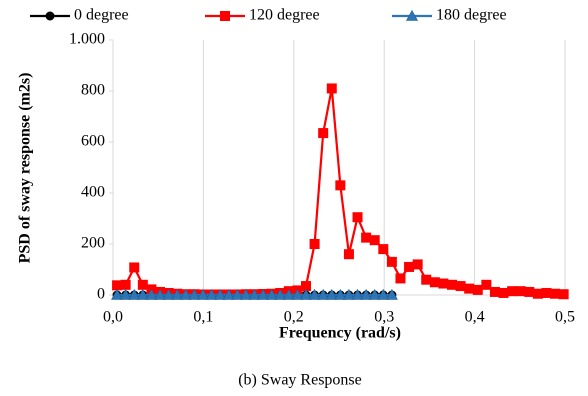  I want to click on y-tick-label: 800, so click(93, 90).